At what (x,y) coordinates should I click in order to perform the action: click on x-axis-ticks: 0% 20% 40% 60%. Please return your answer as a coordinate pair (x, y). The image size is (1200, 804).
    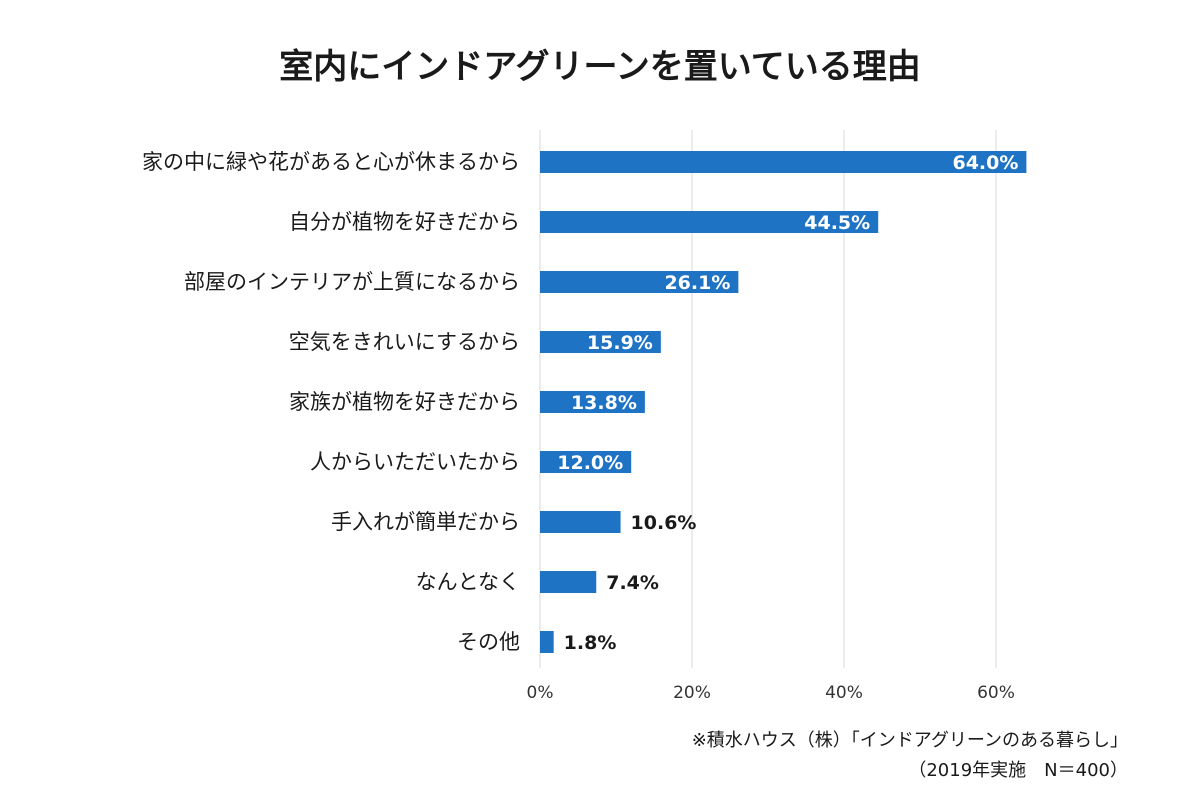
    Looking at the image, I should click on (771, 693).